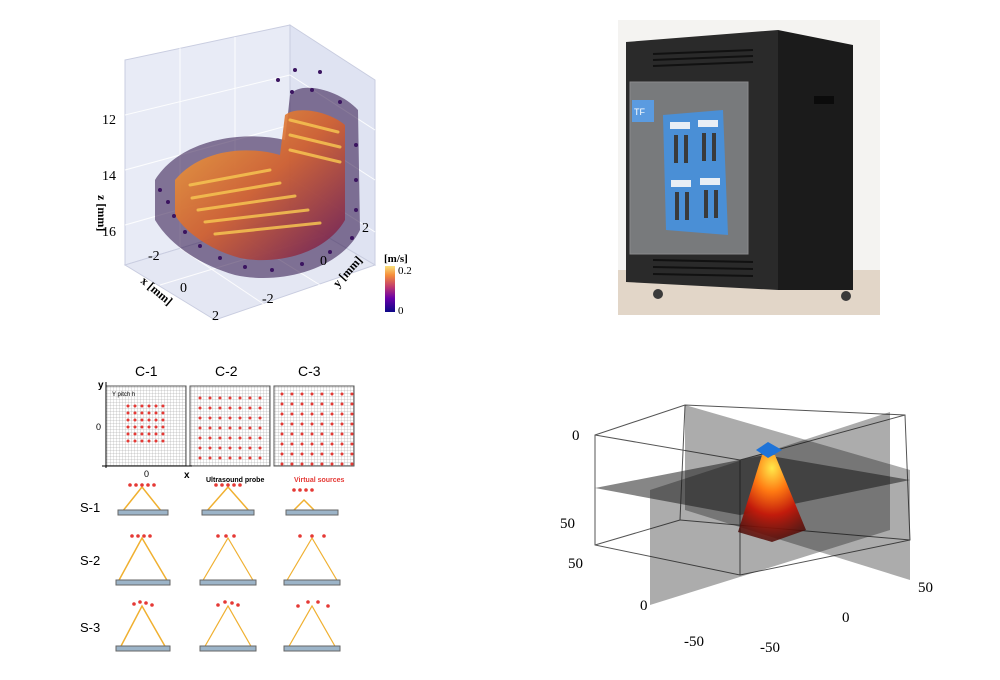  I want to click on door-sticker, so click(643, 111).